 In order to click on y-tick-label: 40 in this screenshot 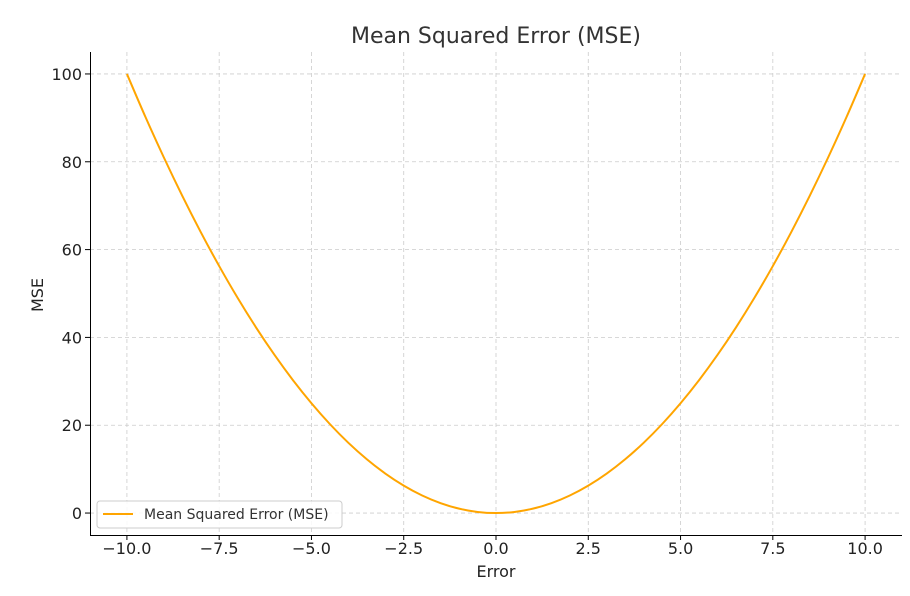, I will do `click(72, 337)`.